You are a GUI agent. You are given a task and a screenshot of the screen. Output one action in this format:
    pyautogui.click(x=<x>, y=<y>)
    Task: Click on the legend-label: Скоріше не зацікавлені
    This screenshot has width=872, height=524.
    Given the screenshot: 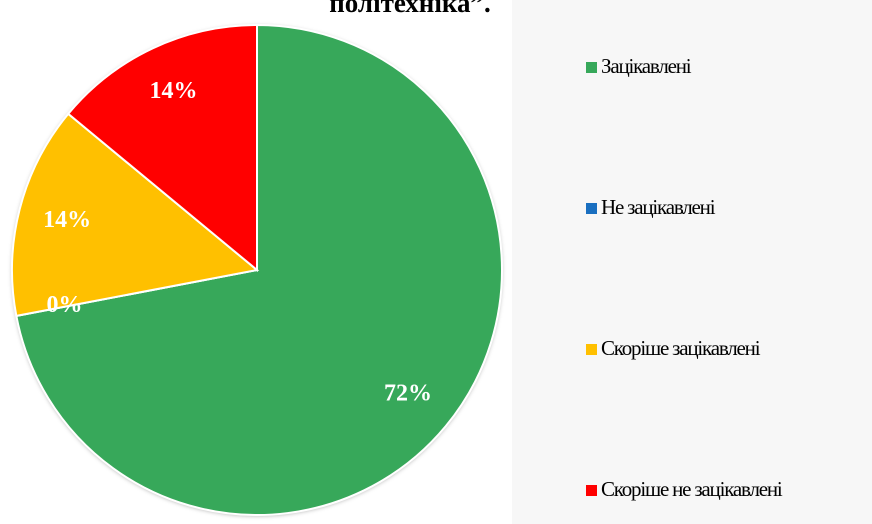 What is the action you would take?
    pyautogui.click(x=692, y=489)
    